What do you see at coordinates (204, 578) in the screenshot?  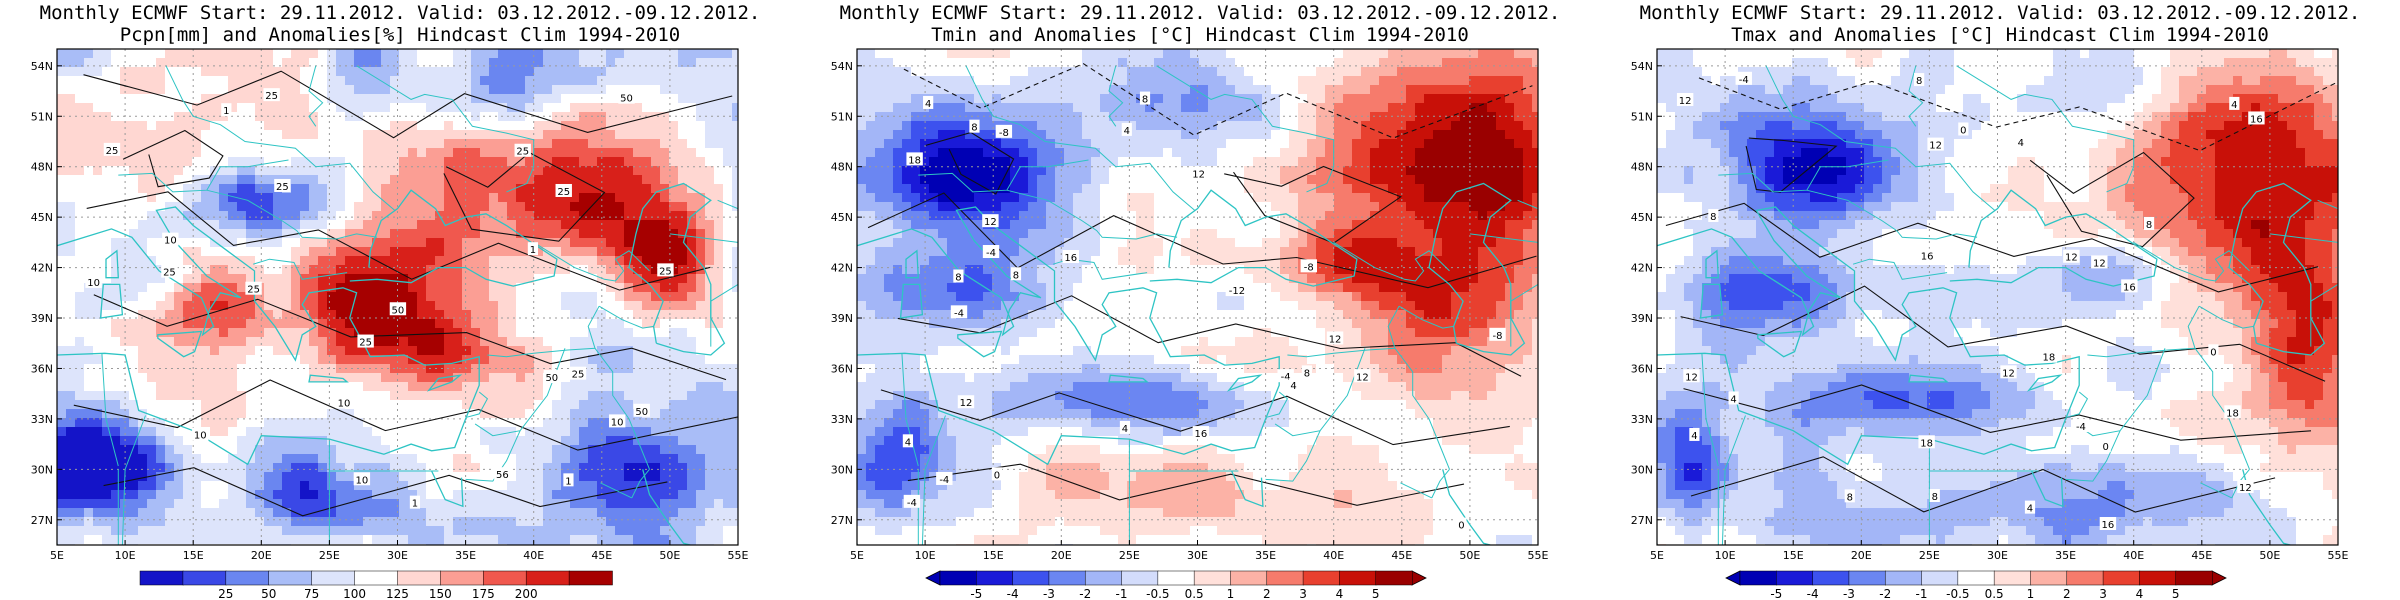 I see `colorbar-segment` at bounding box center [204, 578].